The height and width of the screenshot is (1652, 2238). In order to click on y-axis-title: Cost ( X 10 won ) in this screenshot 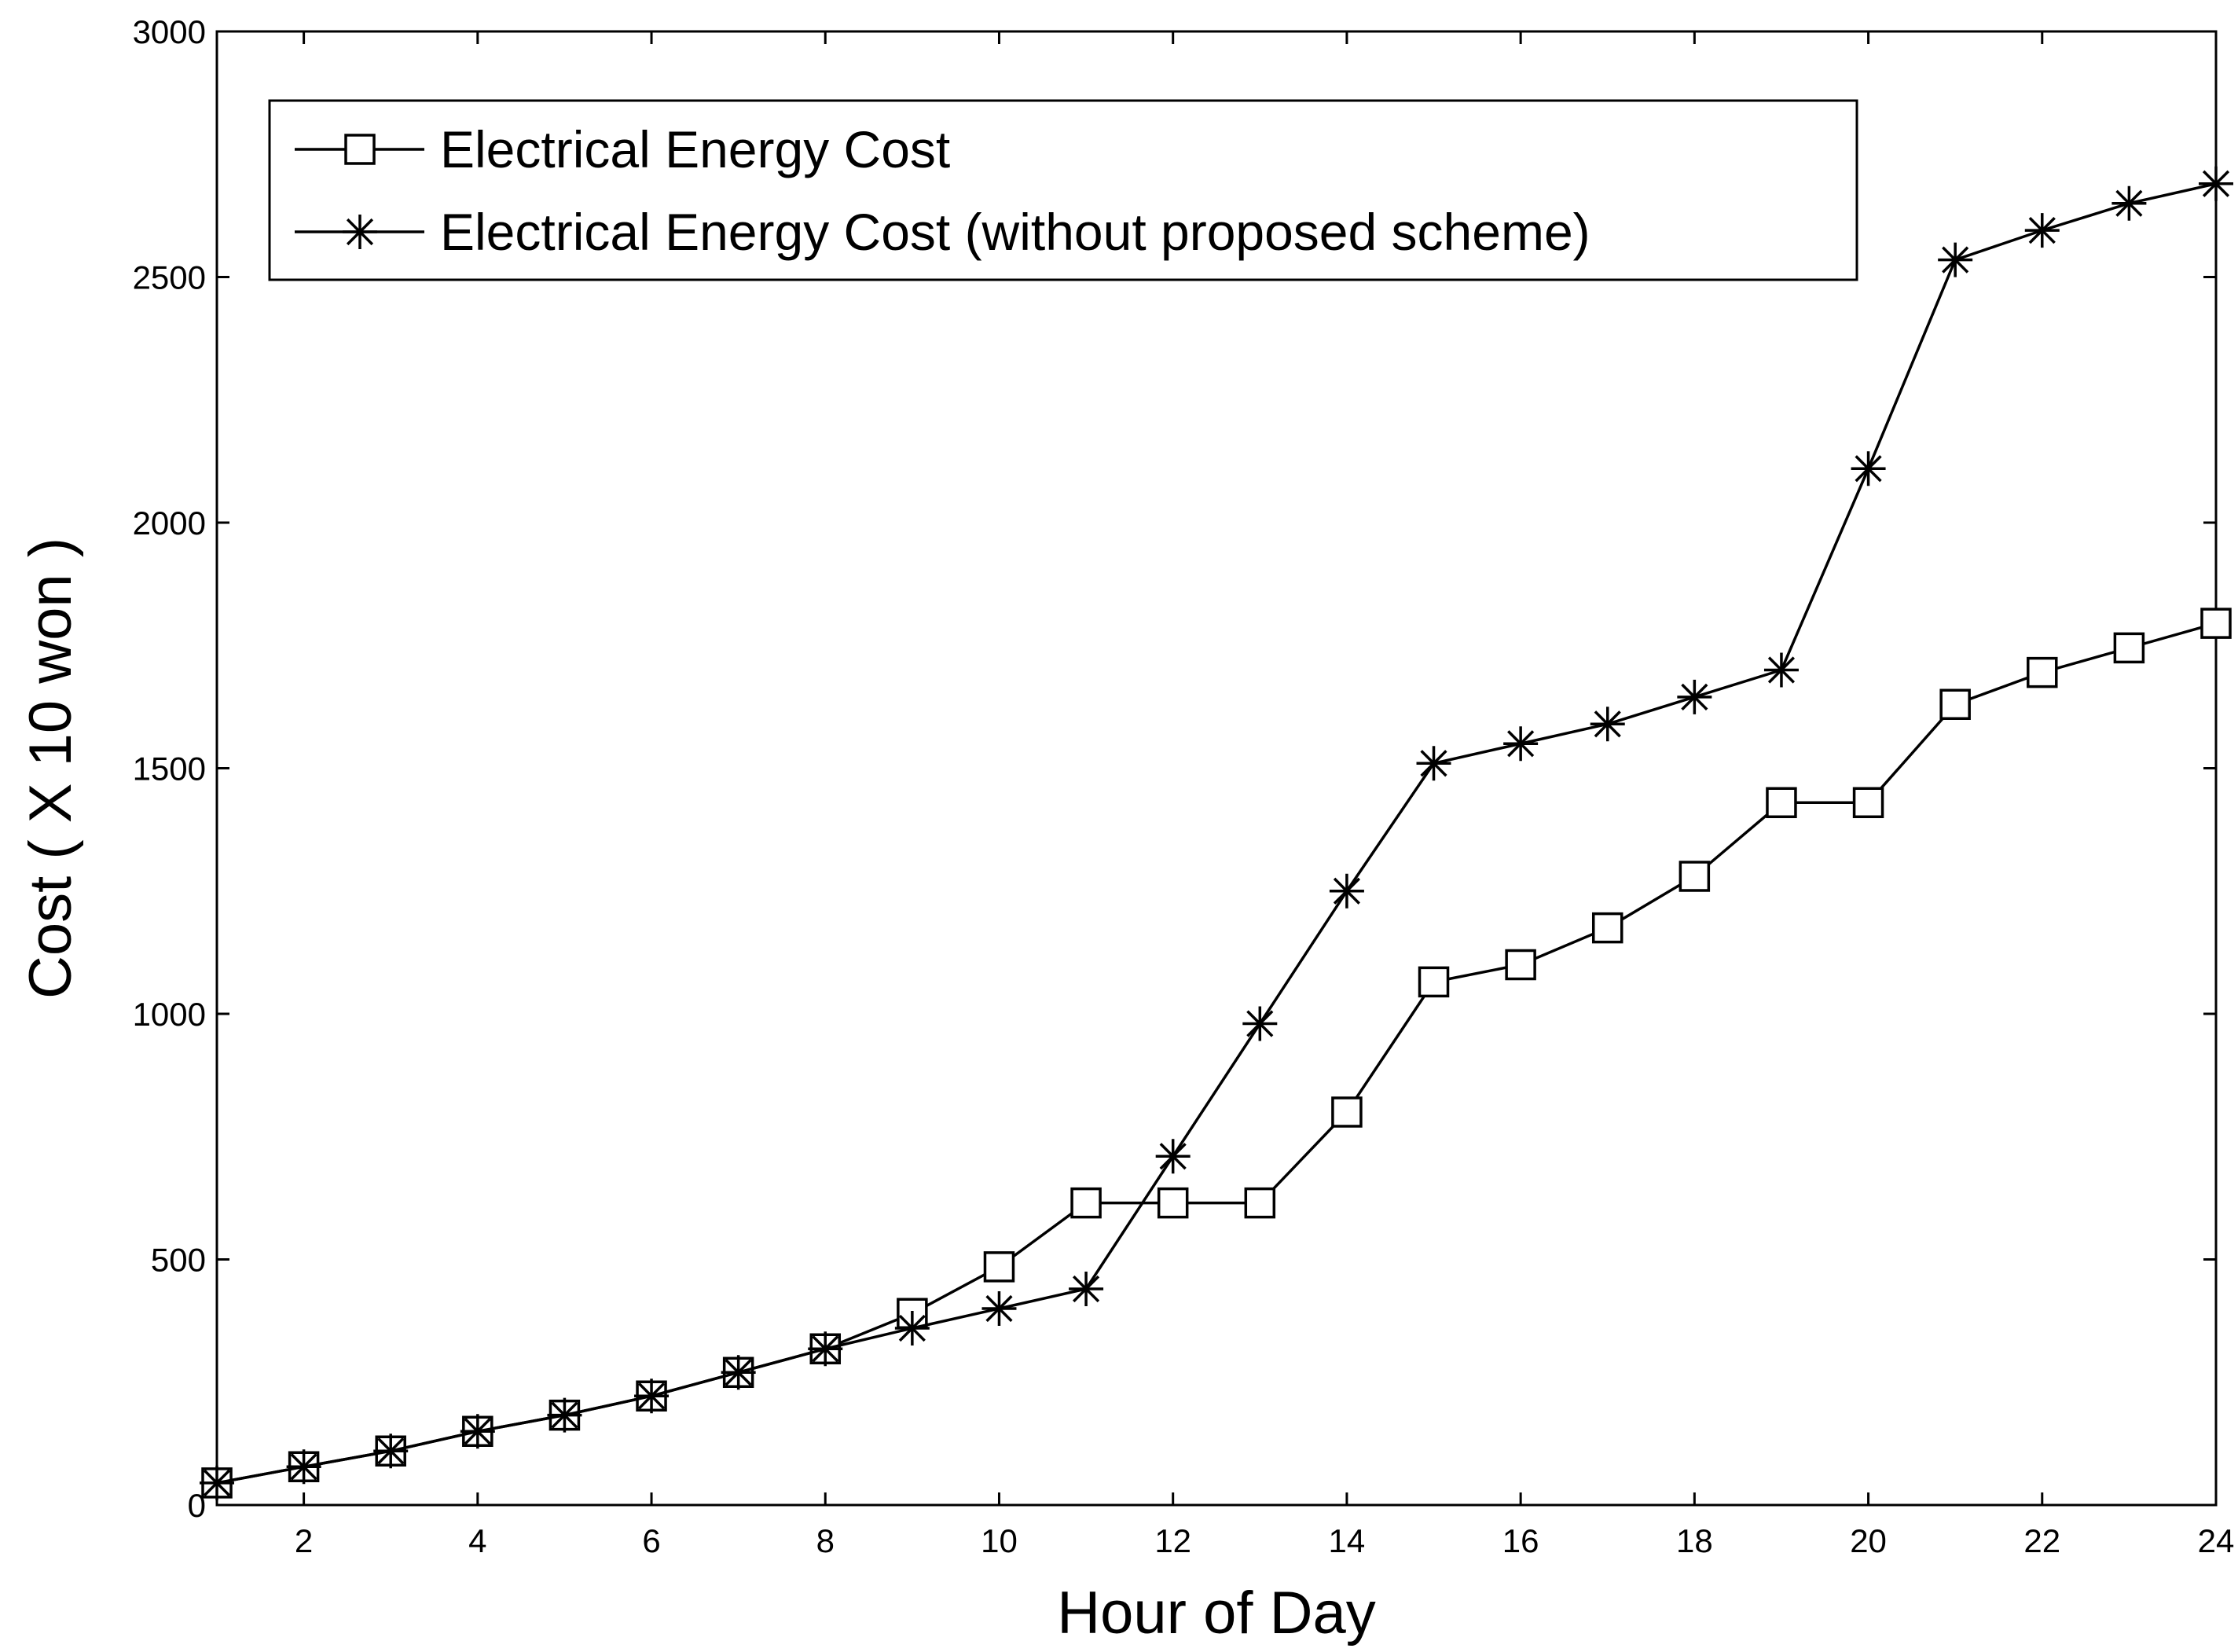, I will do `click(50, 769)`.